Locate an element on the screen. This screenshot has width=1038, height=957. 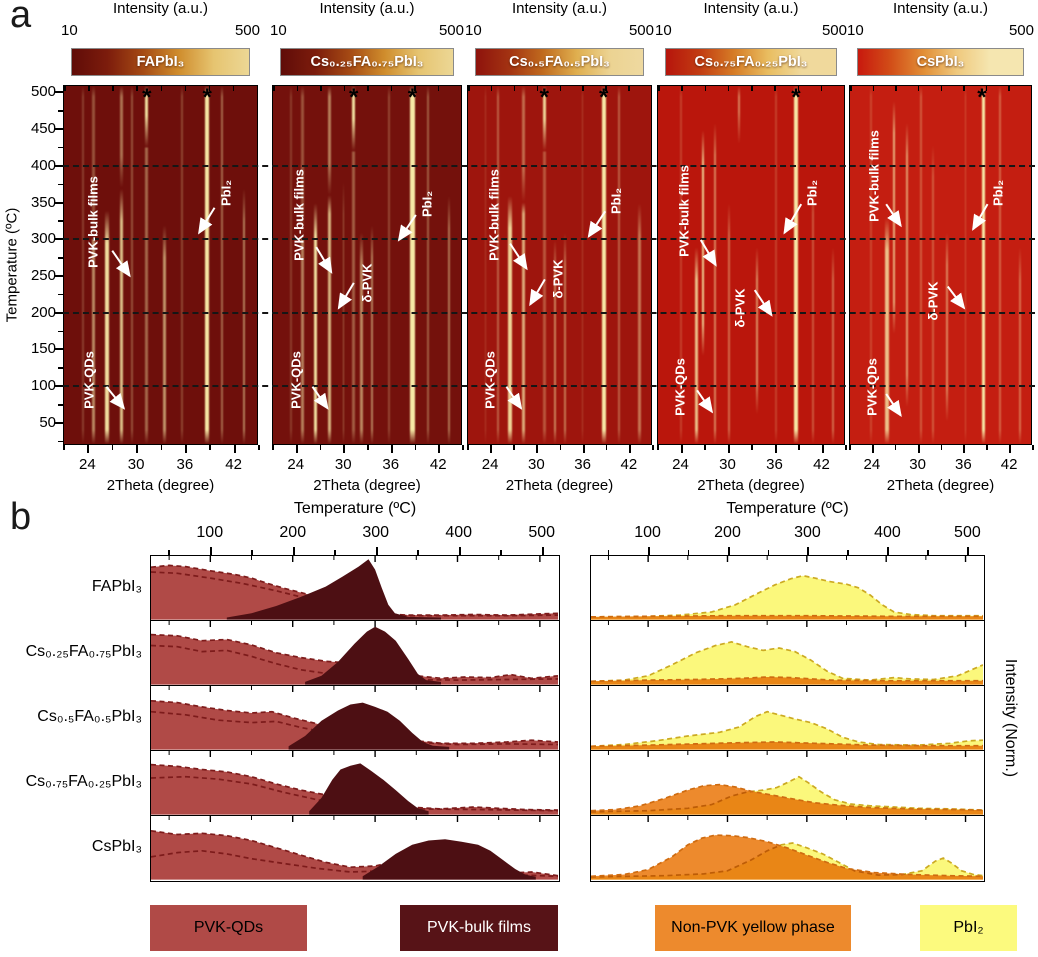
colorbar-compound-label: Cs₀.₂₅FA₀.₇₅PbI₃ is located at coordinates (367, 62).